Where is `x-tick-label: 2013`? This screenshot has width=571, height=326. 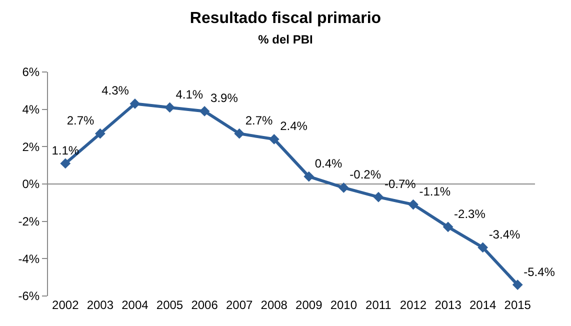
x-tick-label: 2013 is located at coordinates (448, 305).